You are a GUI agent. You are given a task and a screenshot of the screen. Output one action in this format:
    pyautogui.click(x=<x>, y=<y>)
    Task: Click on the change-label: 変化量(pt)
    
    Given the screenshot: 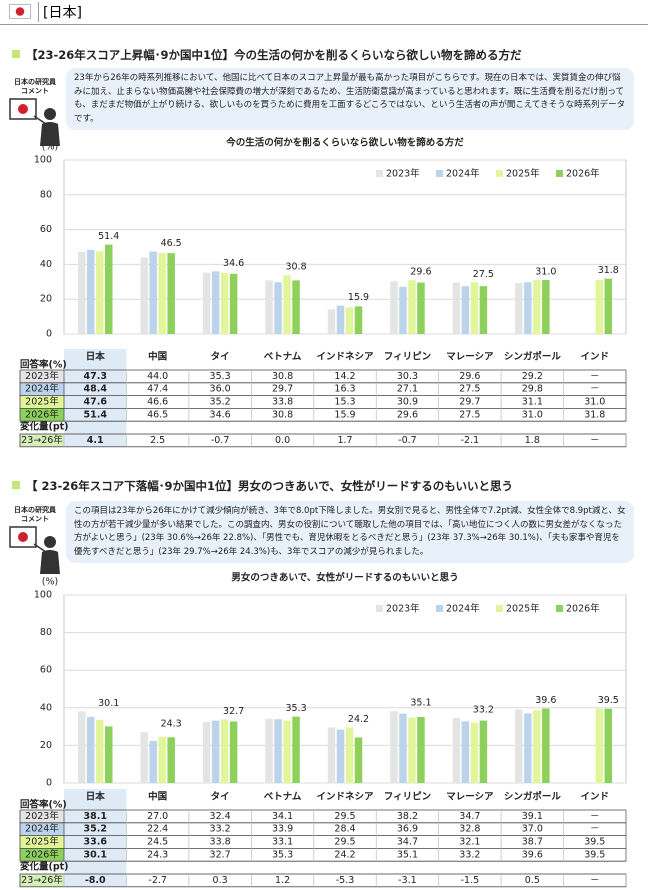 What is the action you would take?
    pyautogui.click(x=44, y=867)
    